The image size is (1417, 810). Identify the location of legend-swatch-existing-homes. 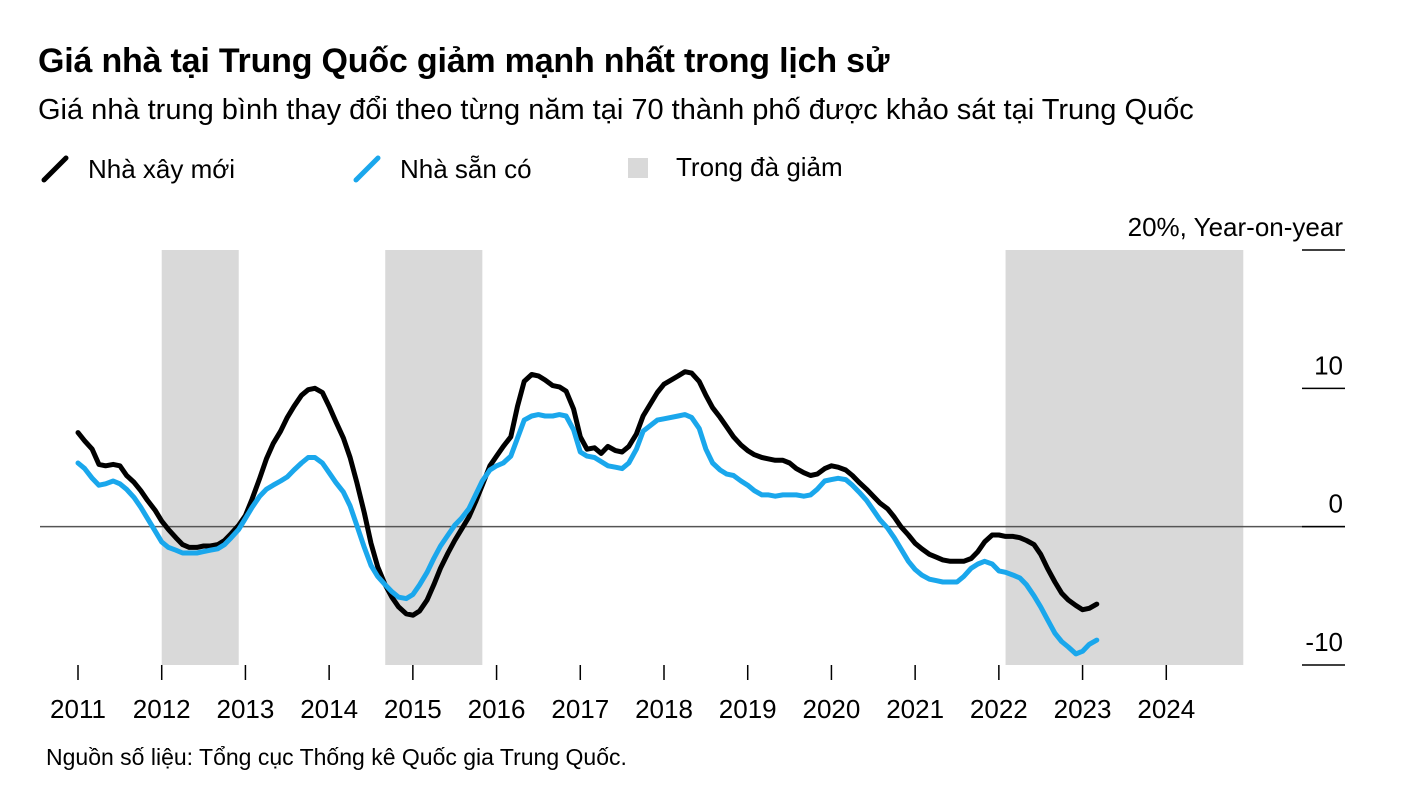
(367, 169).